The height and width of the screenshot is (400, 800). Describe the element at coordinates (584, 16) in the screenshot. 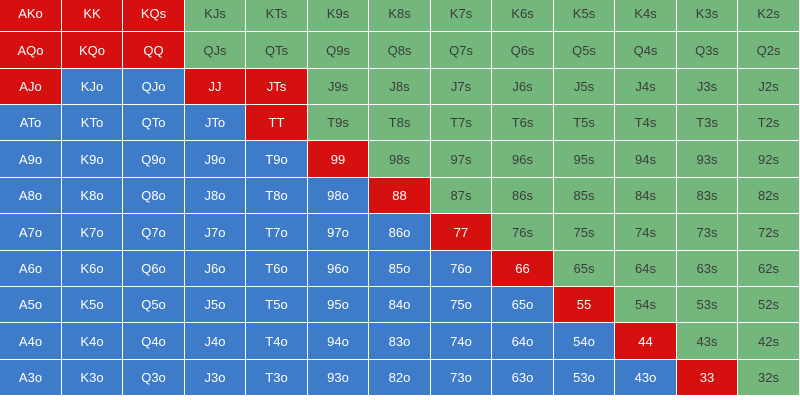

I see `hand-cell-k5s: K5s` at that location.